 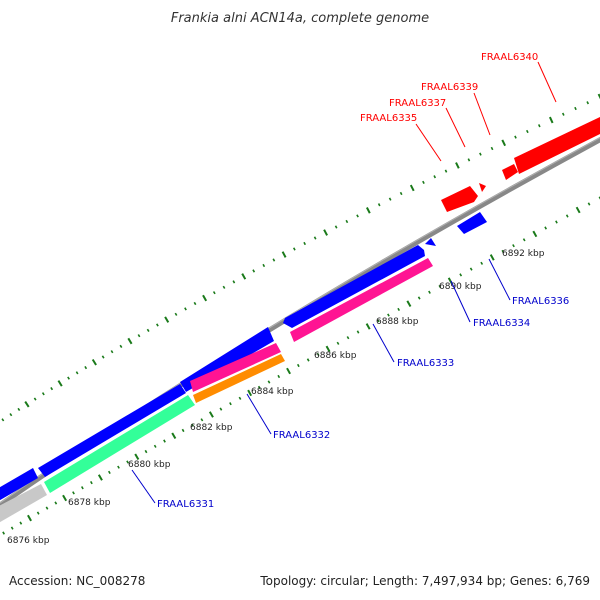 I want to click on gene-label-fraal6336: FRAAL6336, so click(x=540, y=301).